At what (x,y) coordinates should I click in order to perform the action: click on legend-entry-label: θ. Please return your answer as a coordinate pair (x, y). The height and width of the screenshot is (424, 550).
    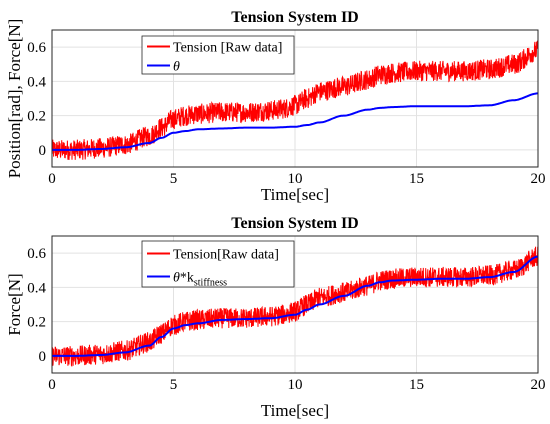
    Looking at the image, I should click on (176, 67).